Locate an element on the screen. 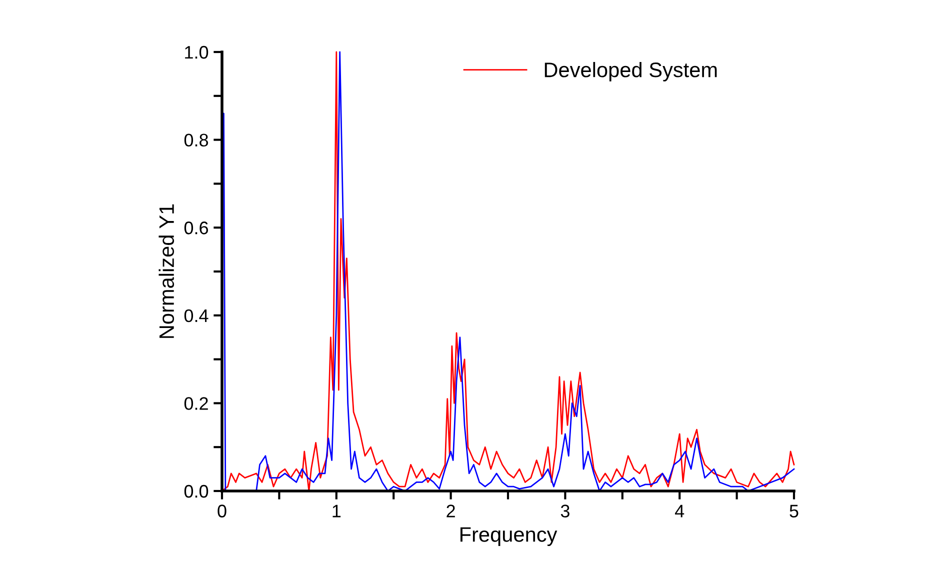  y-tick-label: 1.0 is located at coordinates (196, 52).